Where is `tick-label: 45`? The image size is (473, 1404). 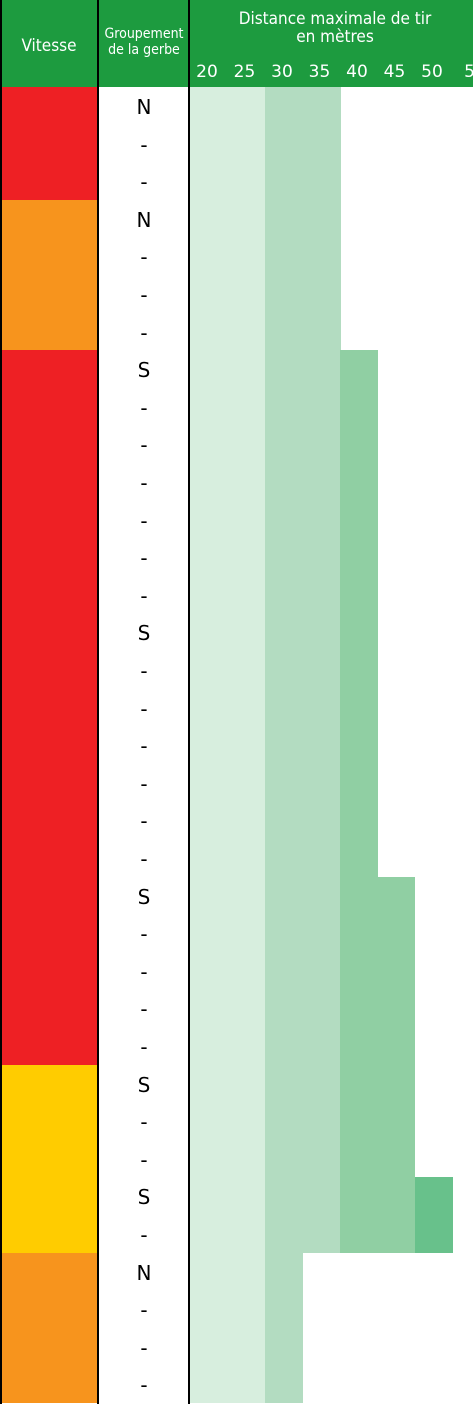
tick-label: 45 is located at coordinates (394, 72).